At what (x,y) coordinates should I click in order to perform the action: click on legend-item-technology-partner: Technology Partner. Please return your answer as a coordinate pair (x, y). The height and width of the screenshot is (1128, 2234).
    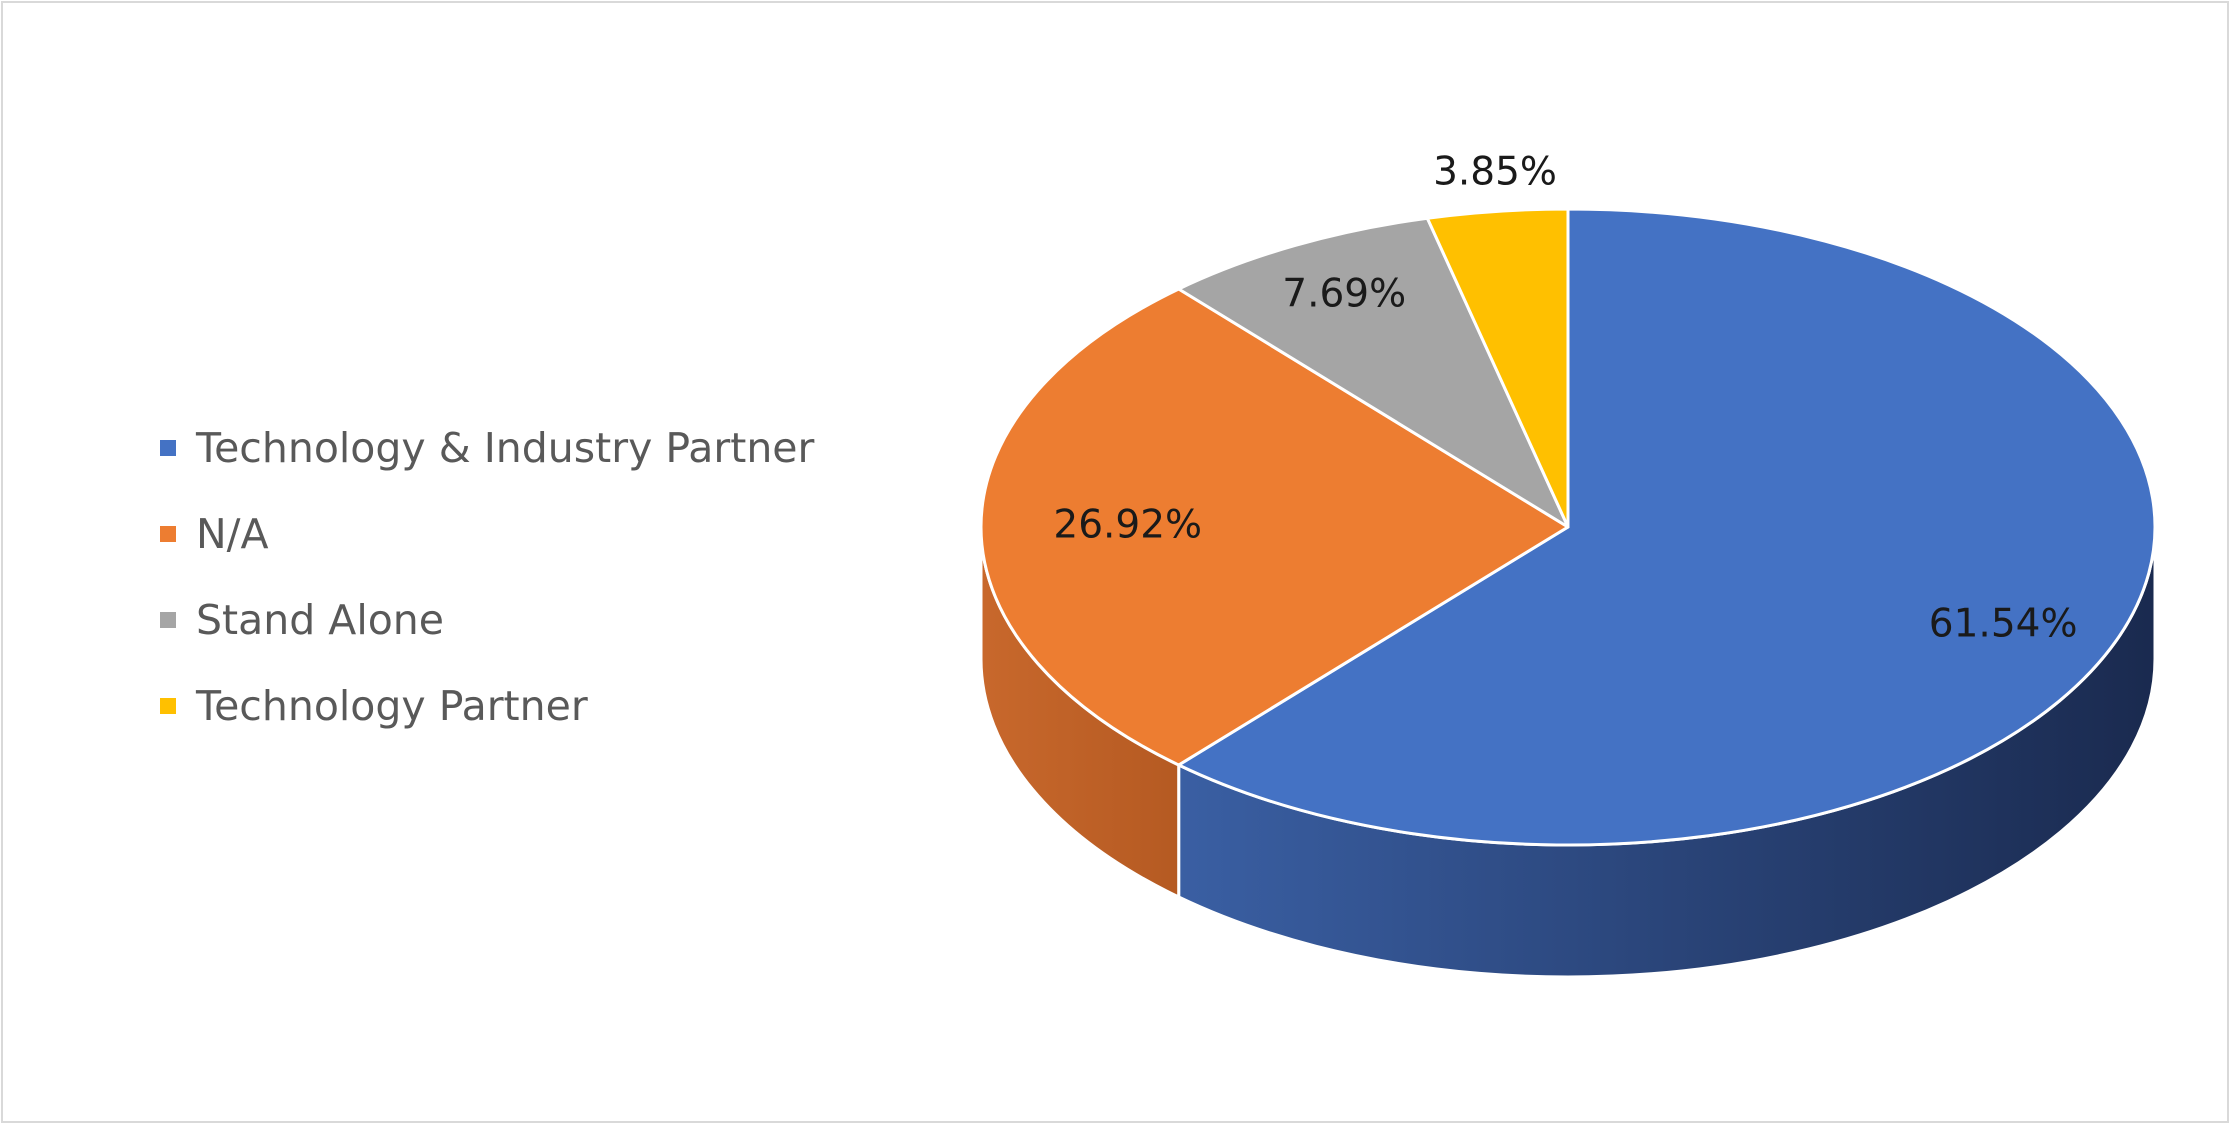
    Looking at the image, I should click on (487, 706).